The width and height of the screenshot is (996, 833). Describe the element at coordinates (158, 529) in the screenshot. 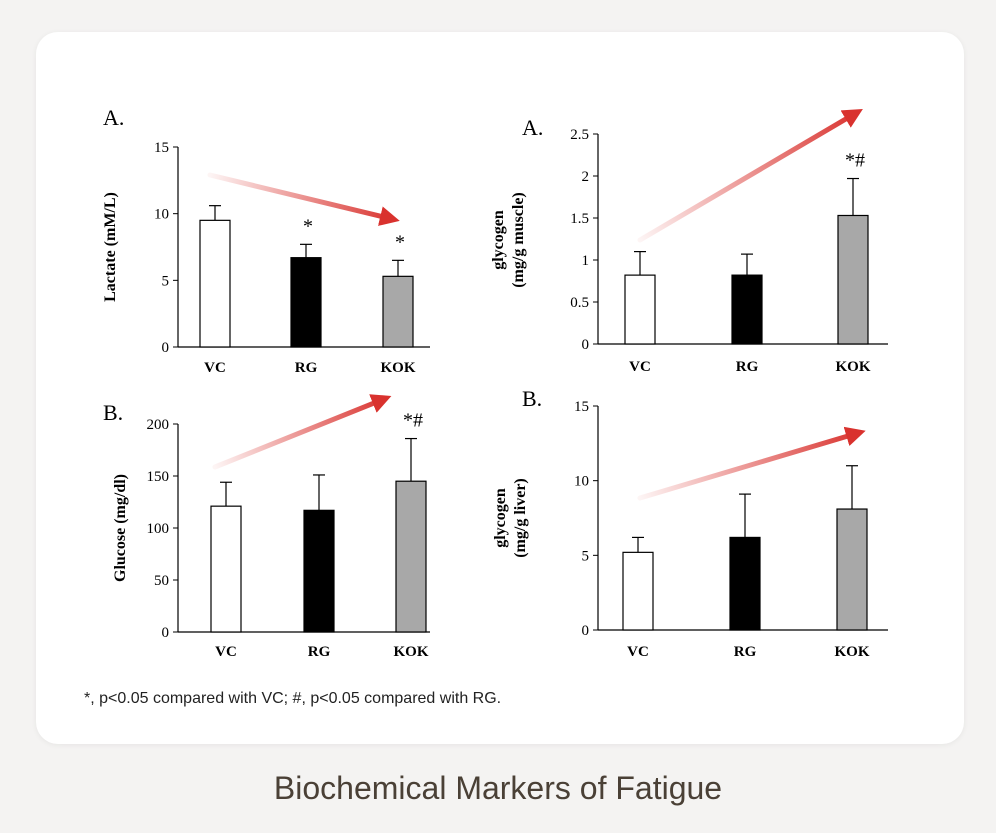

I see `y-tick-label: 100` at that location.